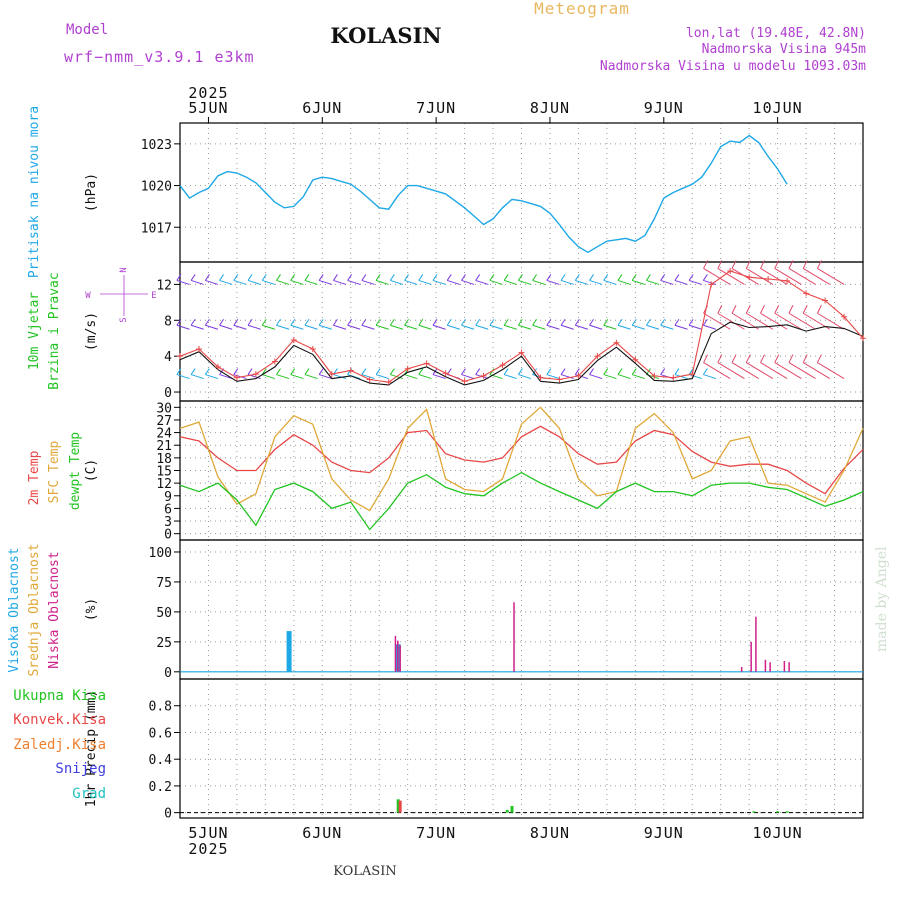  What do you see at coordinates (91, 470) in the screenshot?
I see `y-axis-label: (C)` at bounding box center [91, 470].